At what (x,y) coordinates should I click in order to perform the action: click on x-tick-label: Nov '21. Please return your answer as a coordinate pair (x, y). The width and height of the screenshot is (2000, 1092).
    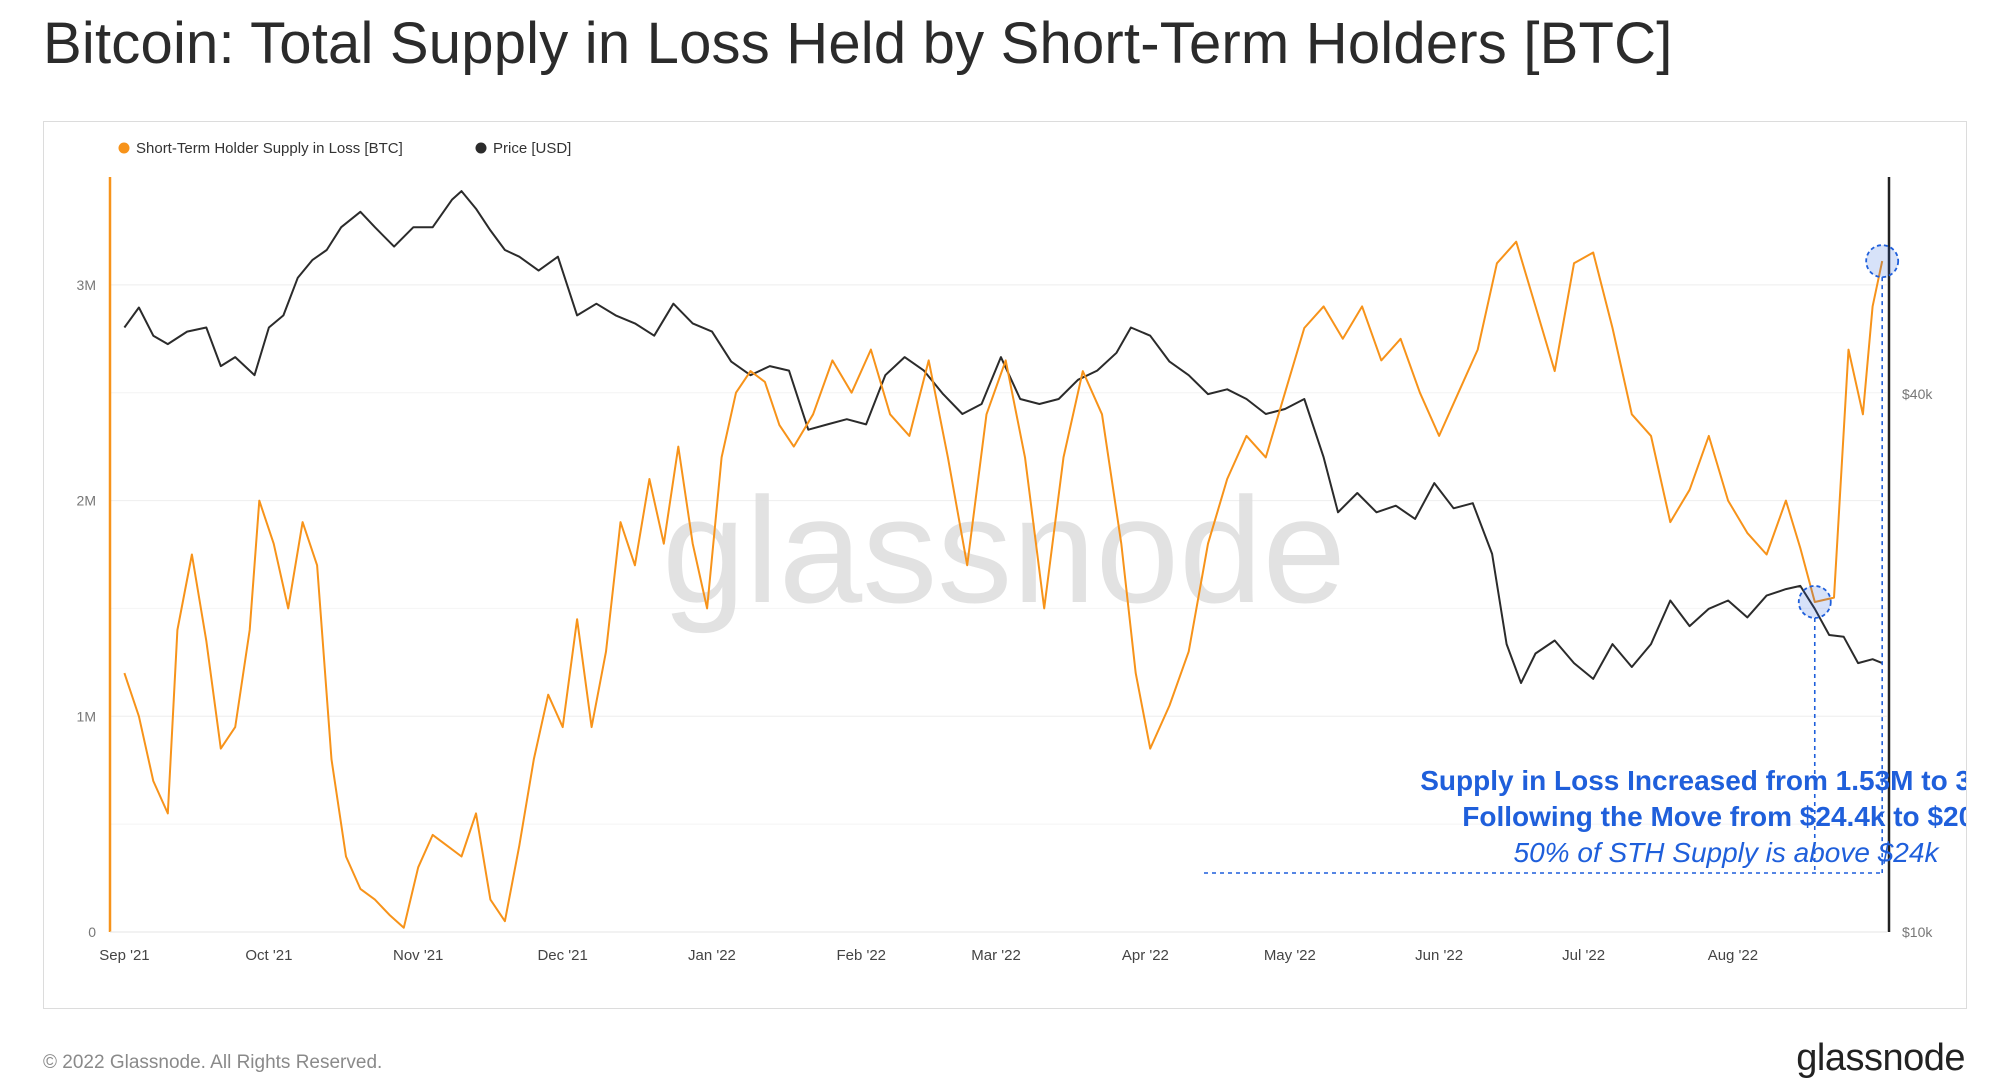
    Looking at the image, I should click on (418, 955).